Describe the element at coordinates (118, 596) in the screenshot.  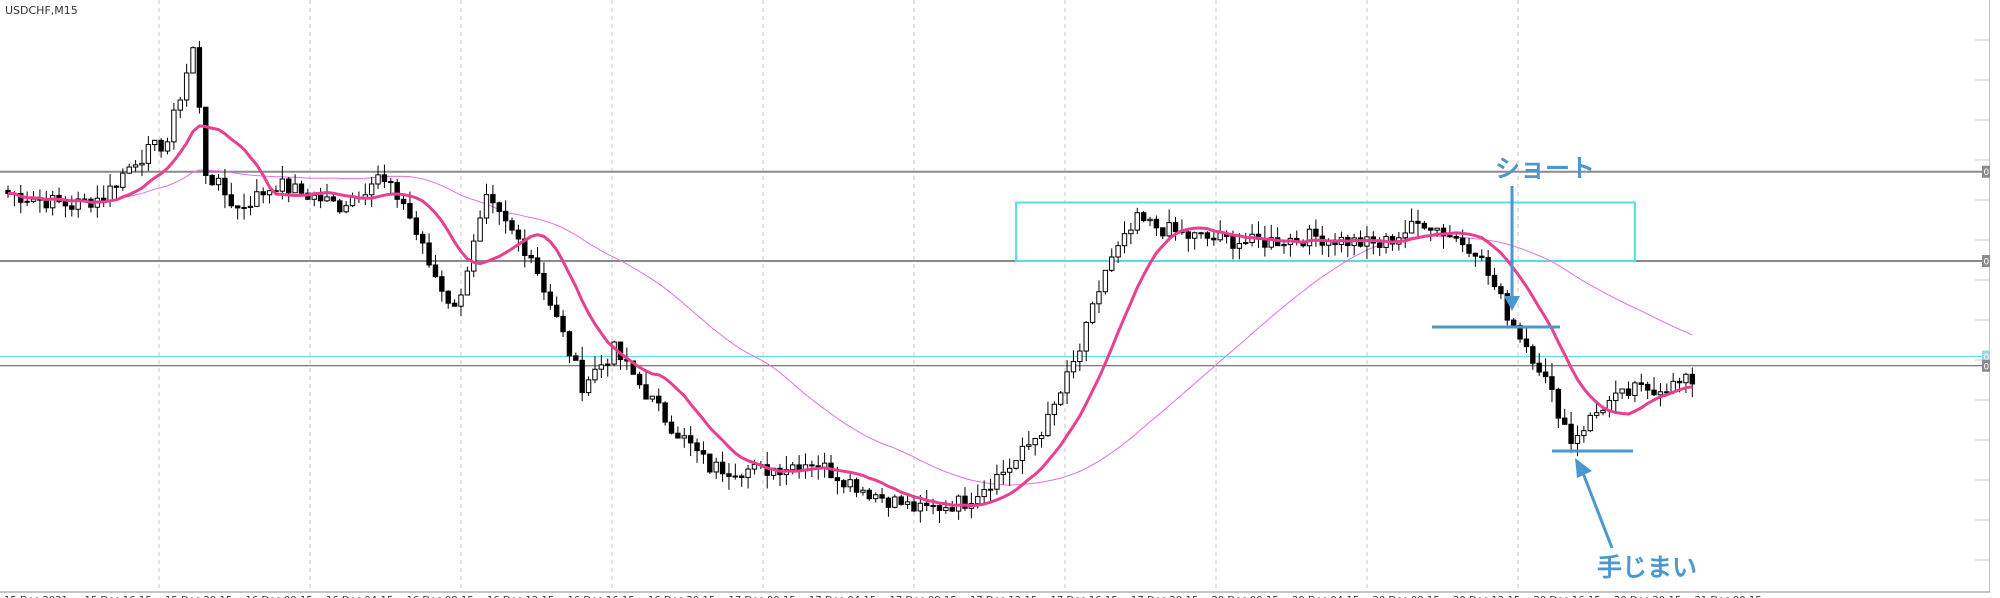
I see `time-axis-label: 15 Dec 16:15` at that location.